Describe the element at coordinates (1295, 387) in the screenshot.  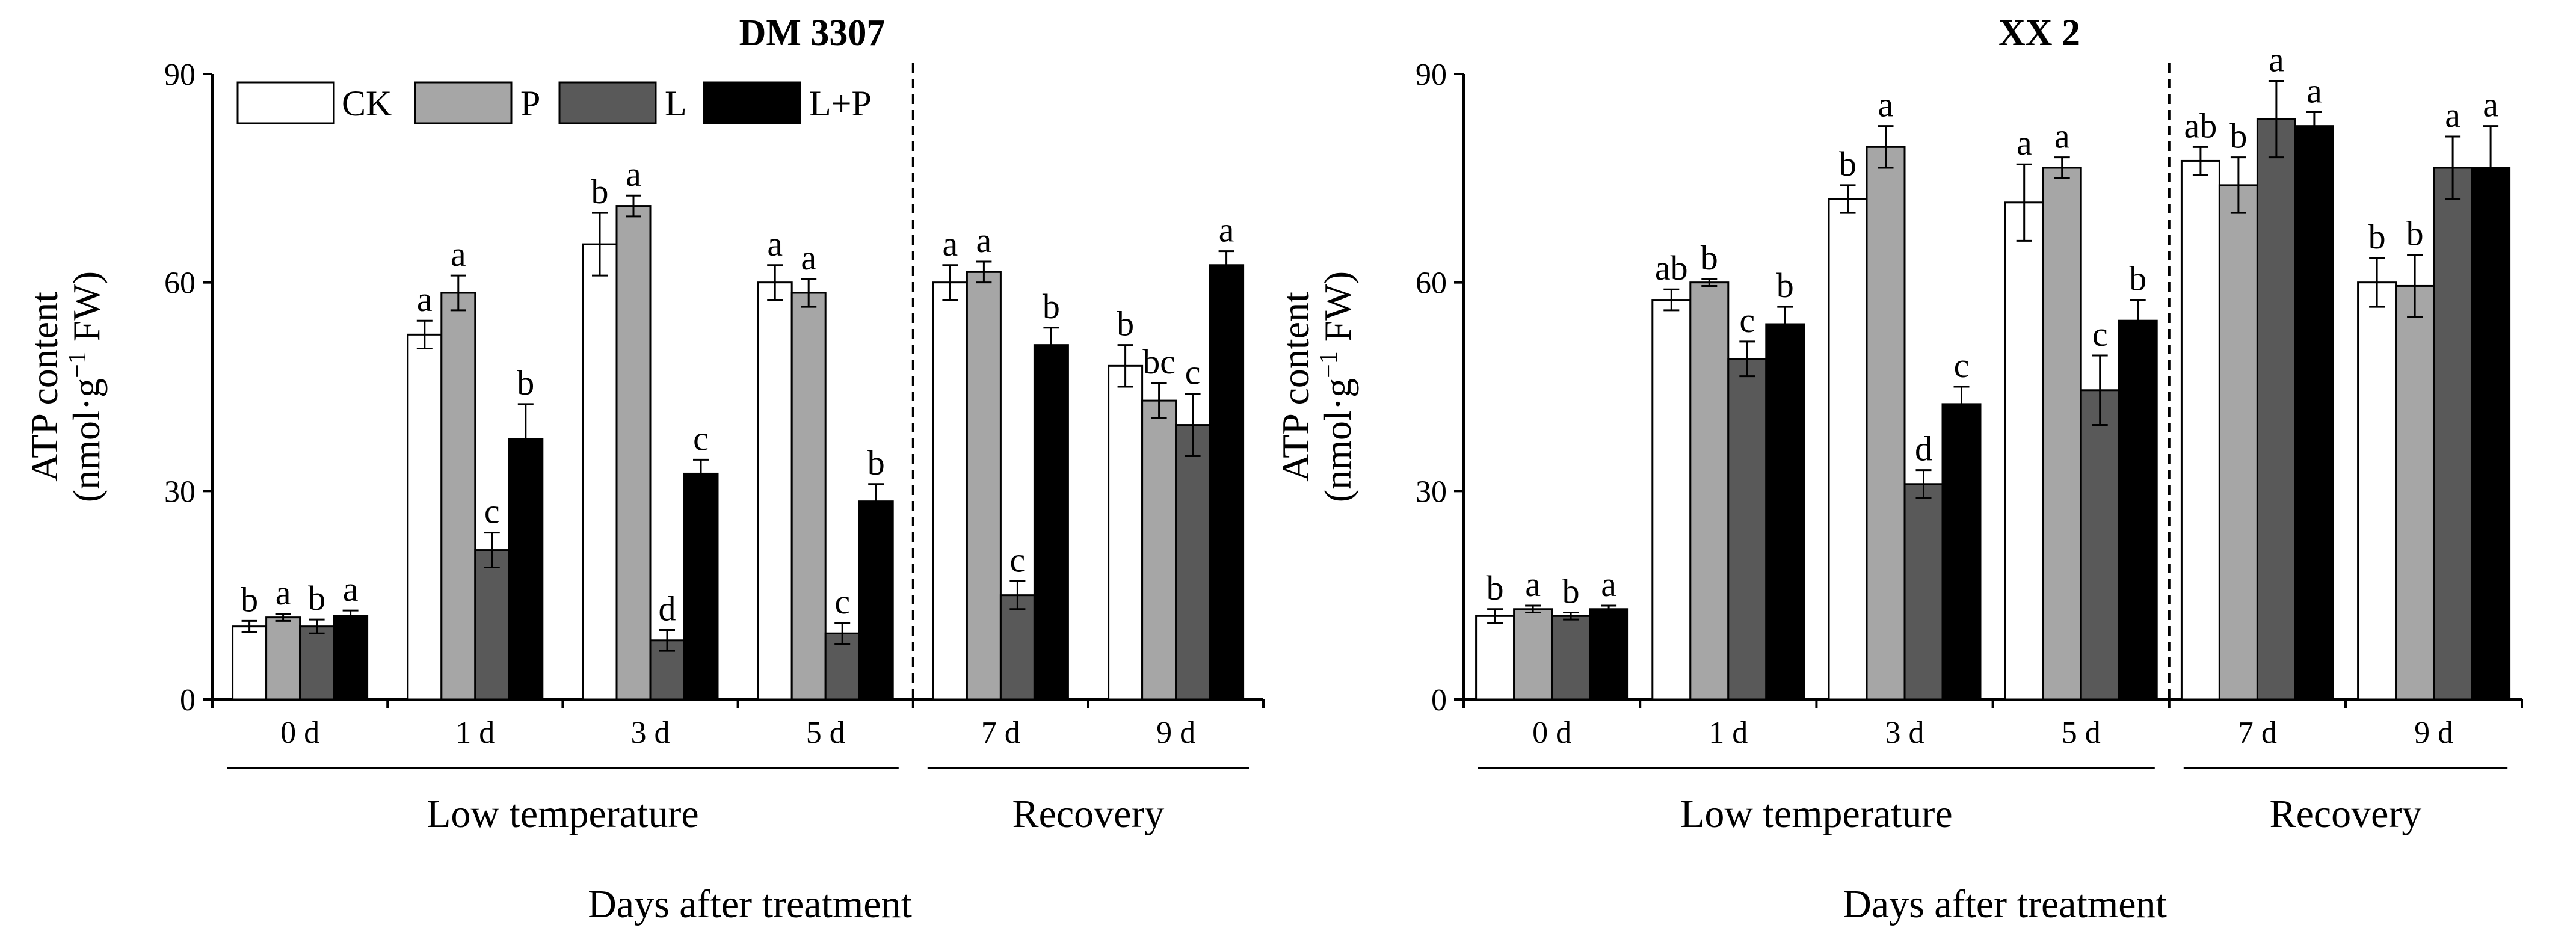
I see `y-axis-label-line1: ATP content` at that location.